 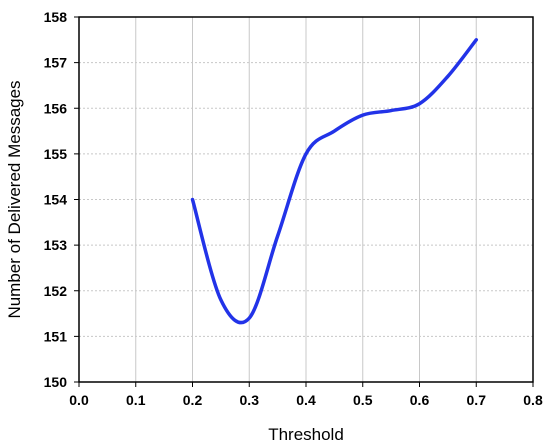 I want to click on x-tick-label: 0.4, so click(x=306, y=400).